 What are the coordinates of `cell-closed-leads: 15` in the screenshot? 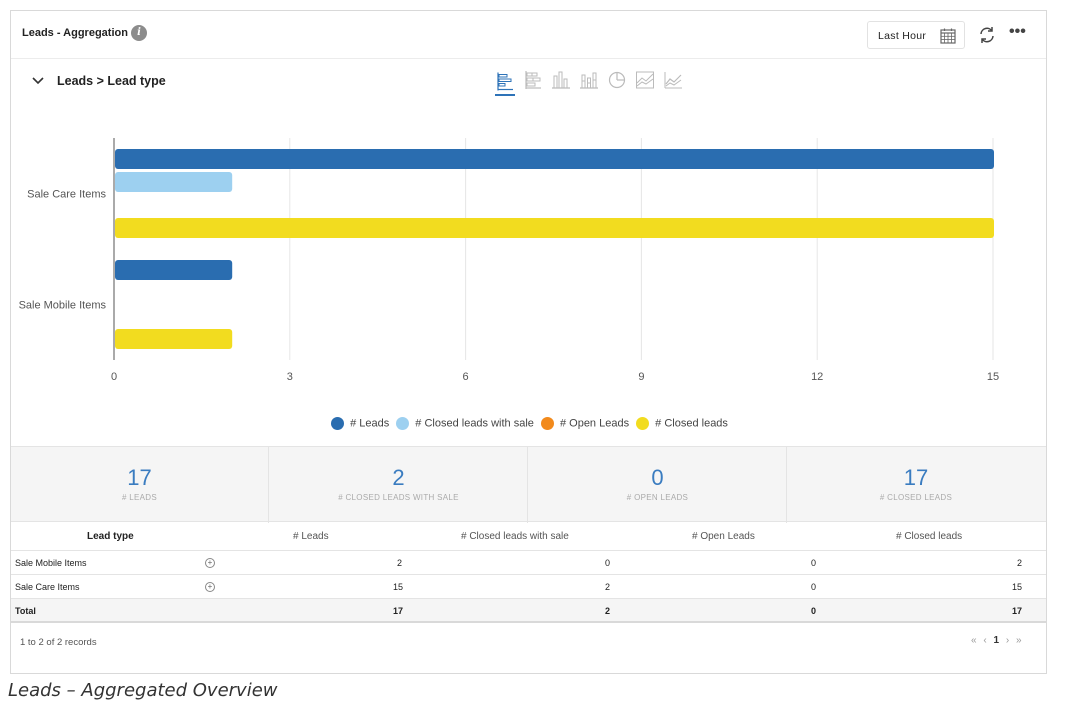 It's located at (1017, 587).